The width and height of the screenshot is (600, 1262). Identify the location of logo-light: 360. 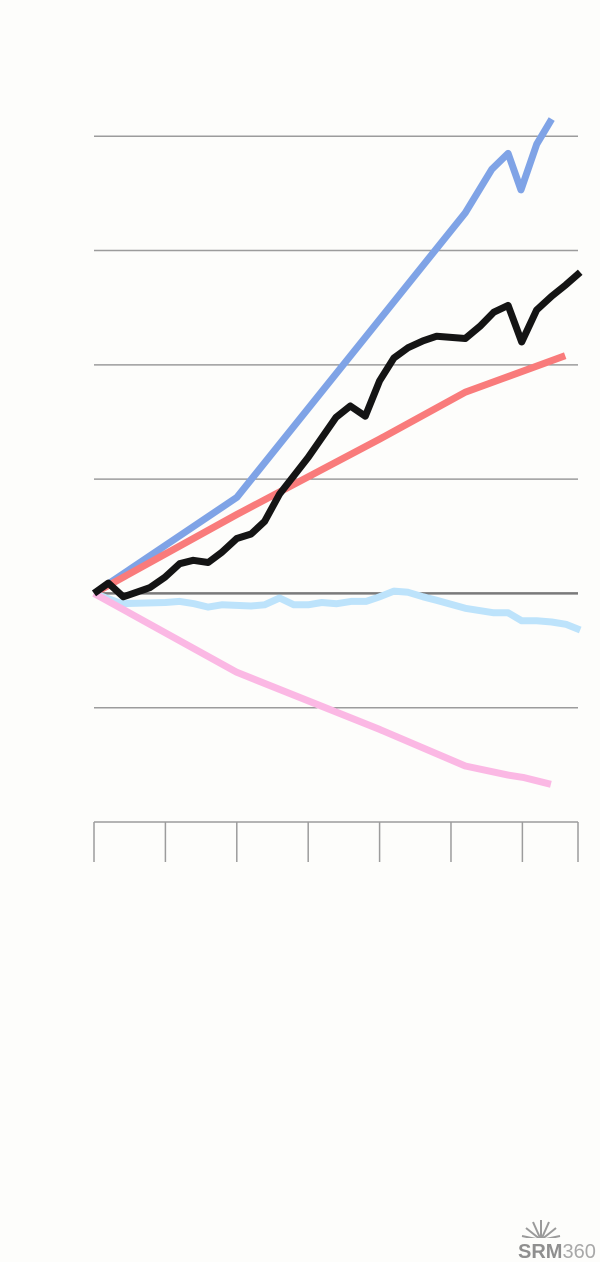
(578, 1251).